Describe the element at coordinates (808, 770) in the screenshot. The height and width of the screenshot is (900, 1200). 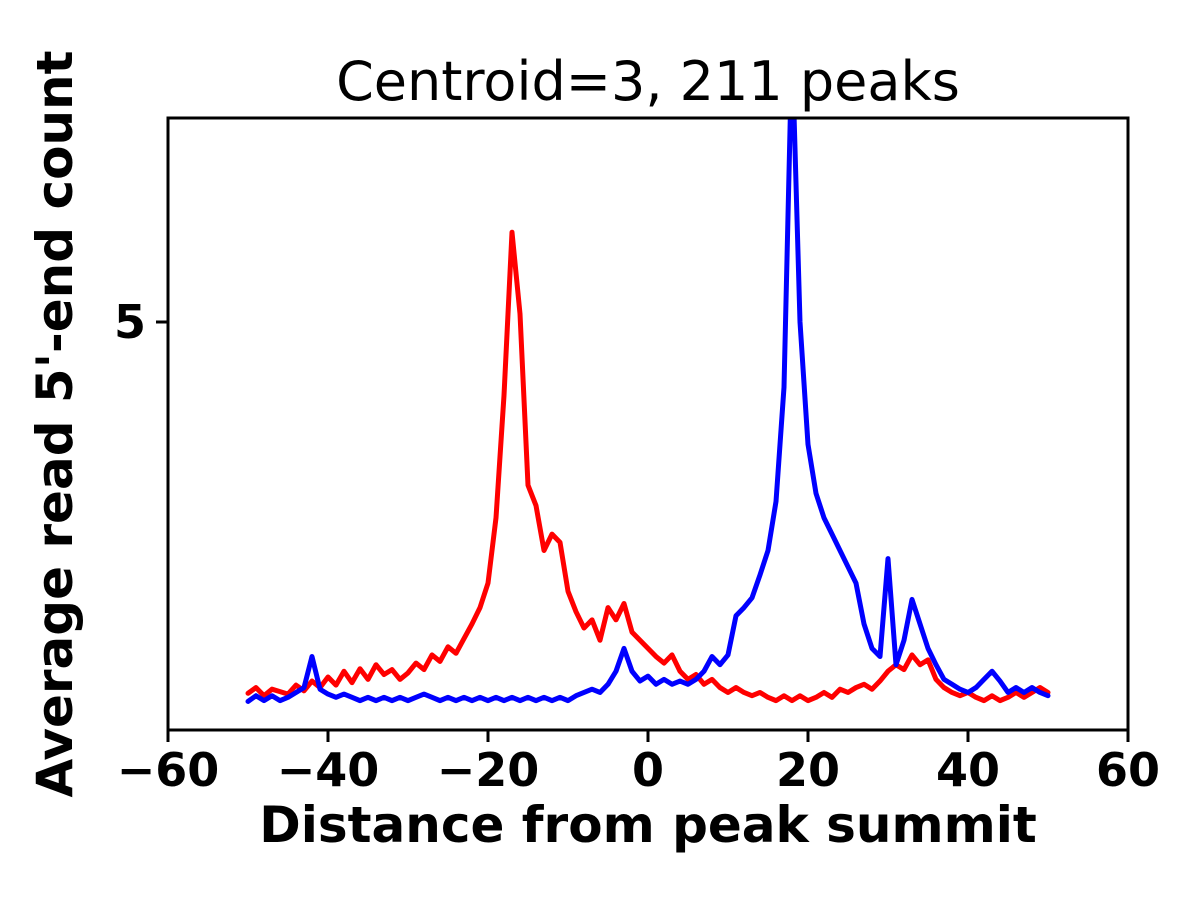
I see `x-tick-label: 20` at that location.